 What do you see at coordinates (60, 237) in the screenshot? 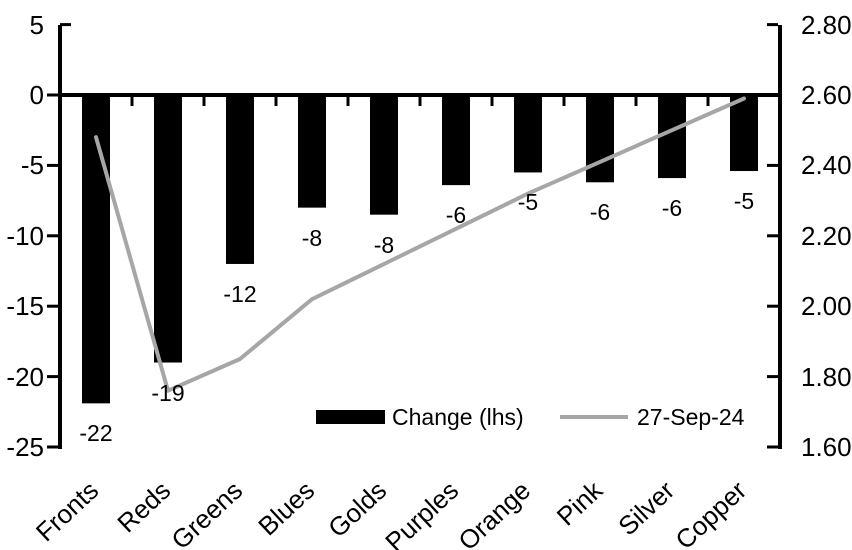
I see `left-axis-line` at bounding box center [60, 237].